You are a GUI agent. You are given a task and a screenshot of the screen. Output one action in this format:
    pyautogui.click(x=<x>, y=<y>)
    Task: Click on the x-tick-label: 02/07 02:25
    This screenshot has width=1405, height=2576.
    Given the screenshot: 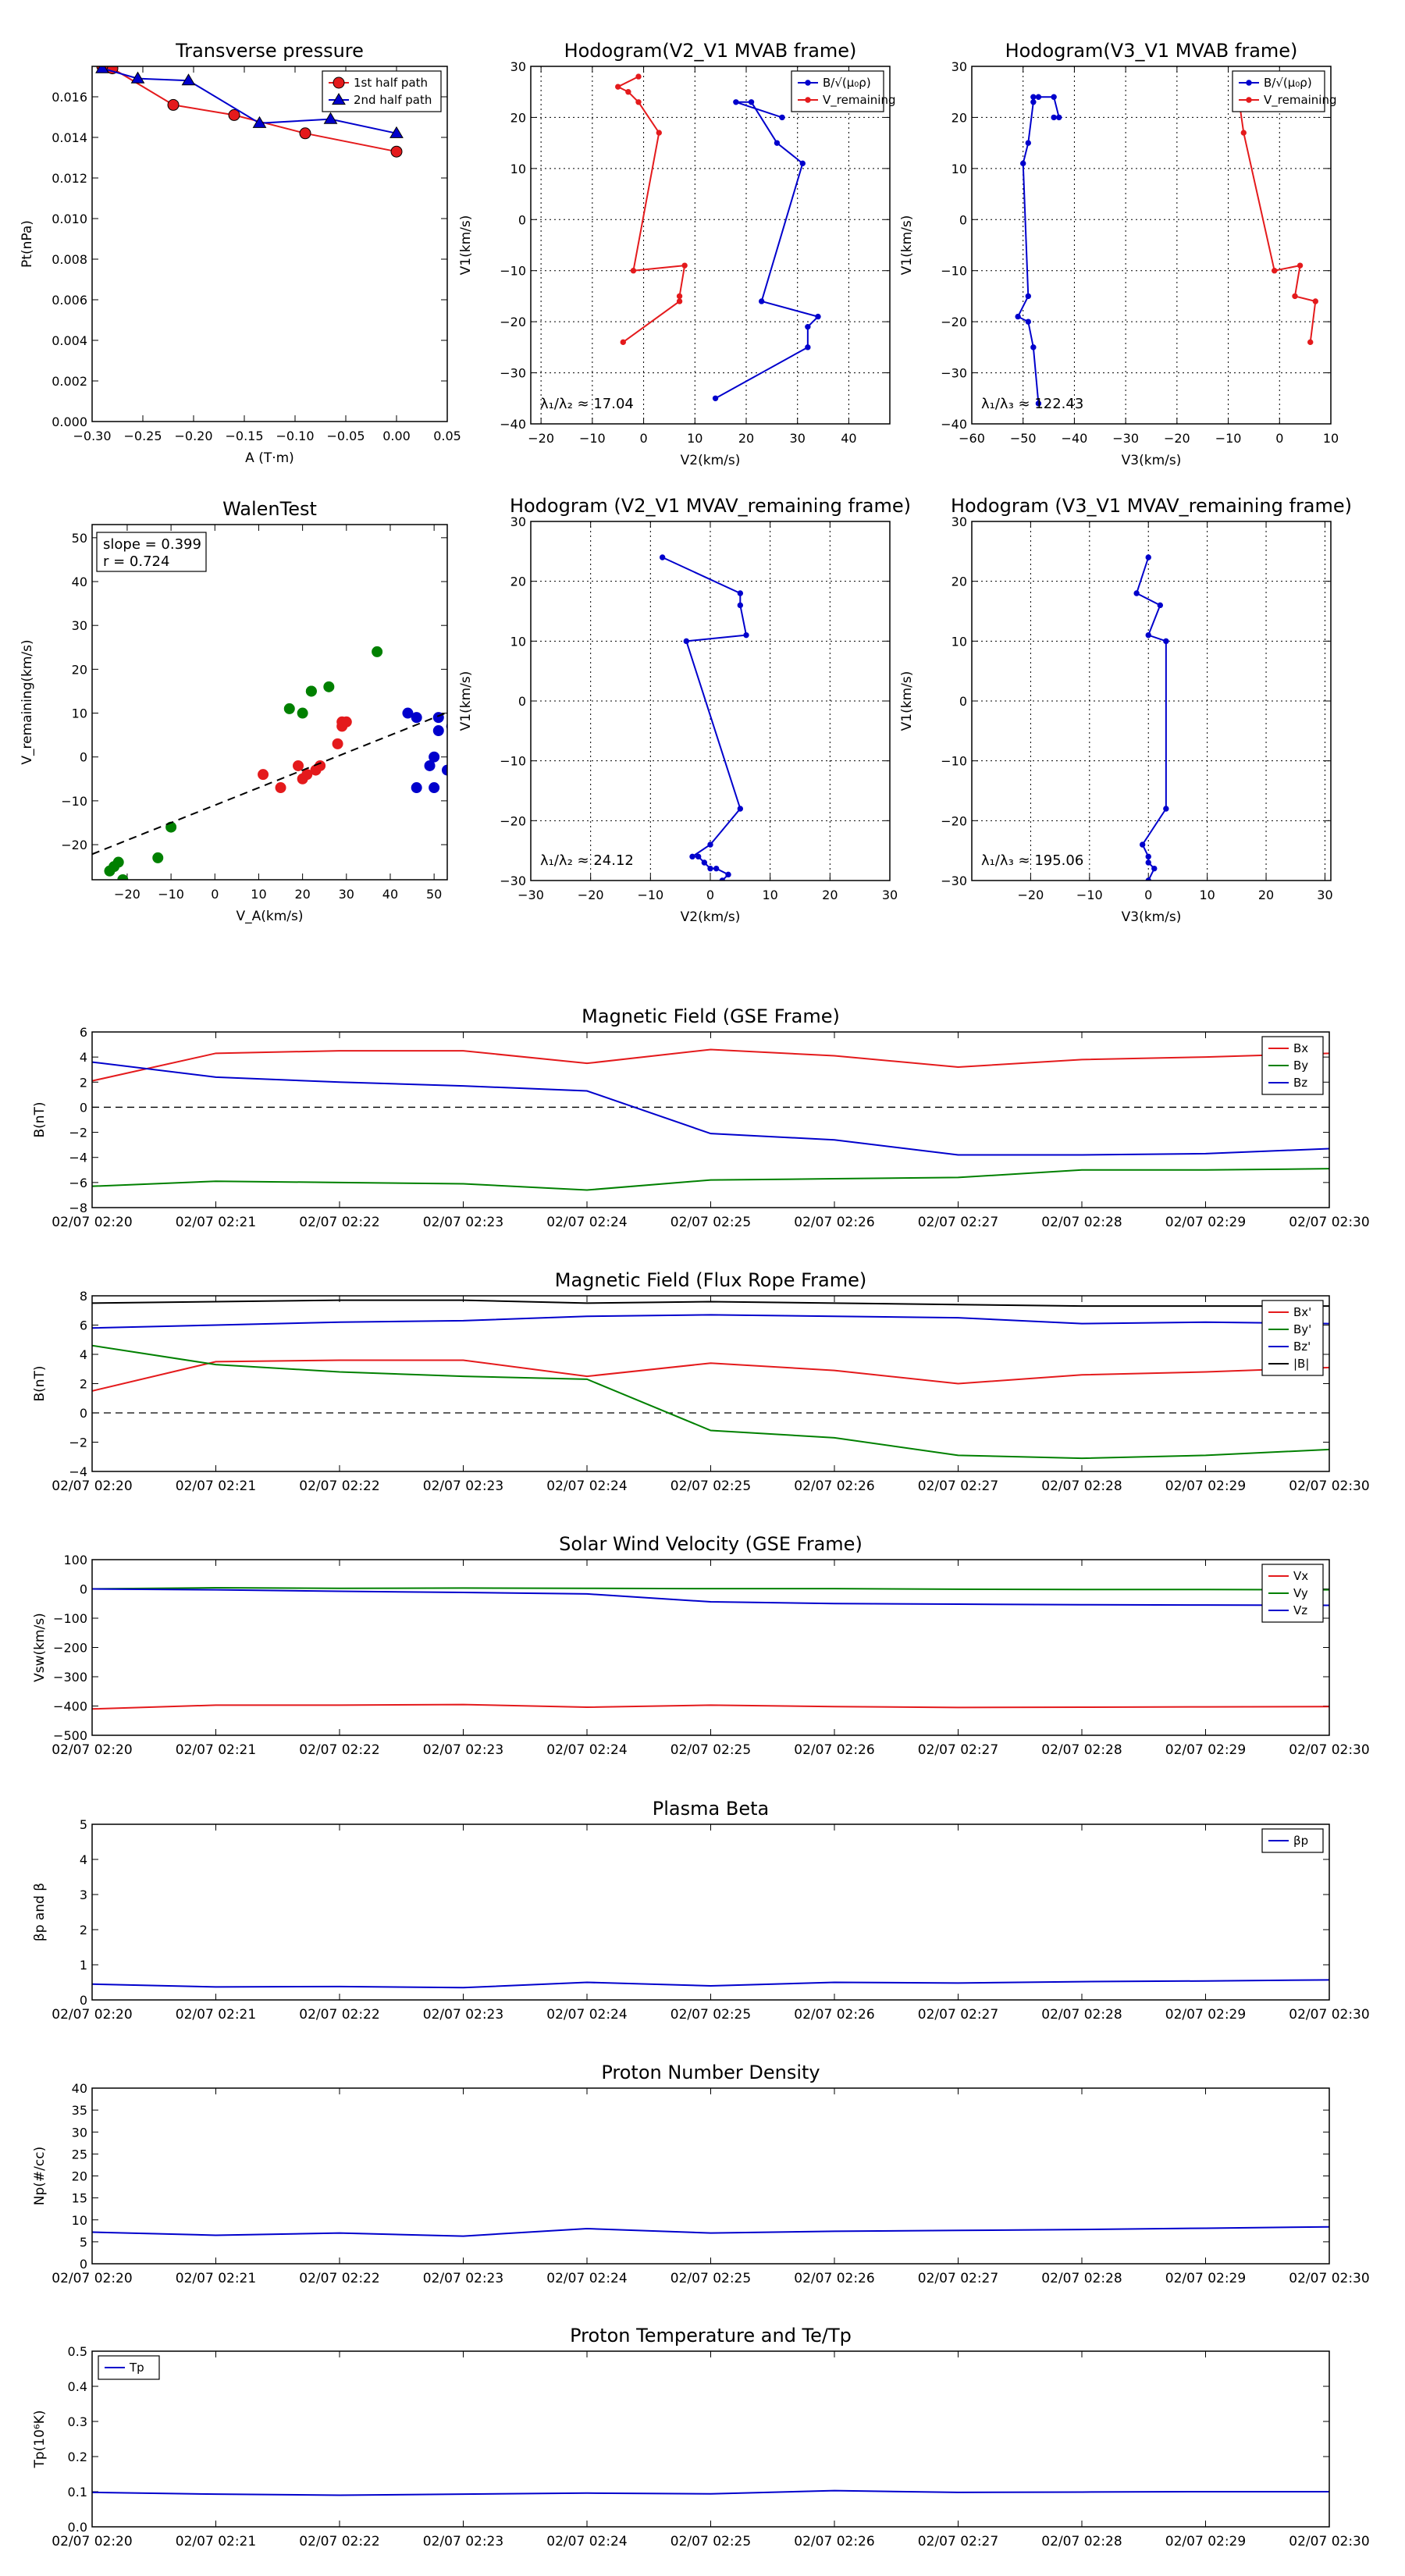 What is the action you would take?
    pyautogui.click(x=711, y=2541)
    